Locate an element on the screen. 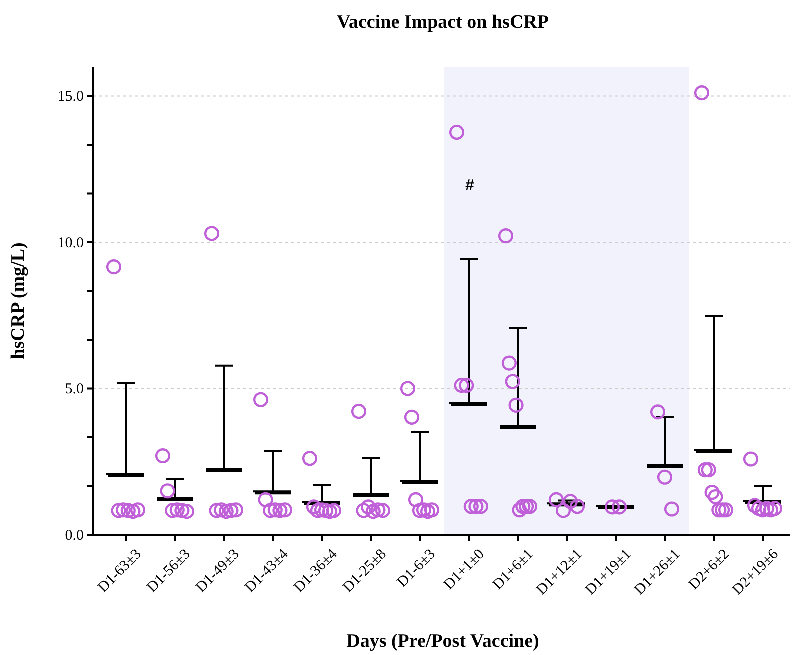  y-tick-label: 5.0 is located at coordinates (74, 390).